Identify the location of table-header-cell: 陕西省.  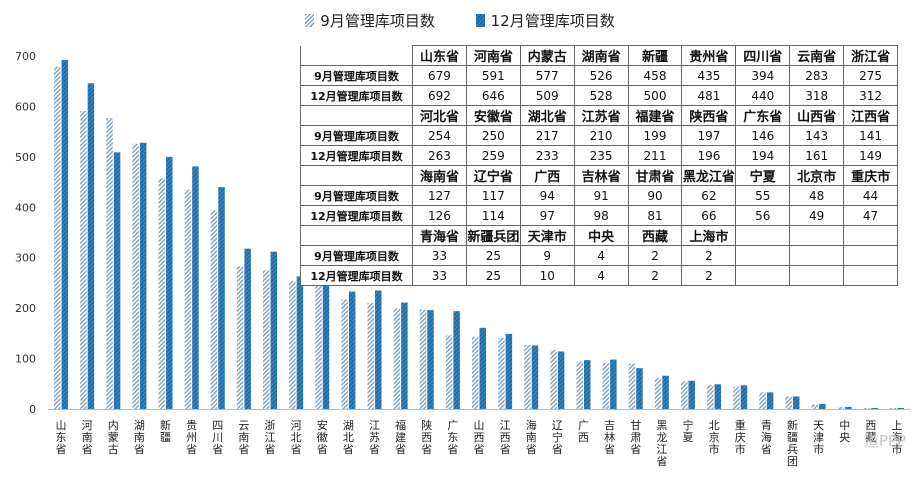
(709, 115).